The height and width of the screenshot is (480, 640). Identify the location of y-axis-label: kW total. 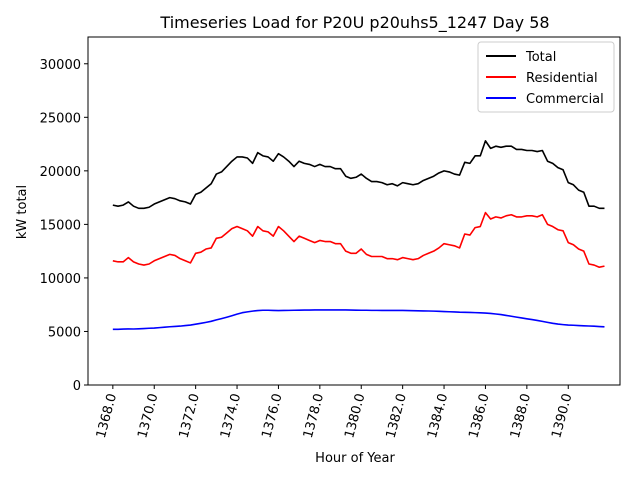
(22, 212).